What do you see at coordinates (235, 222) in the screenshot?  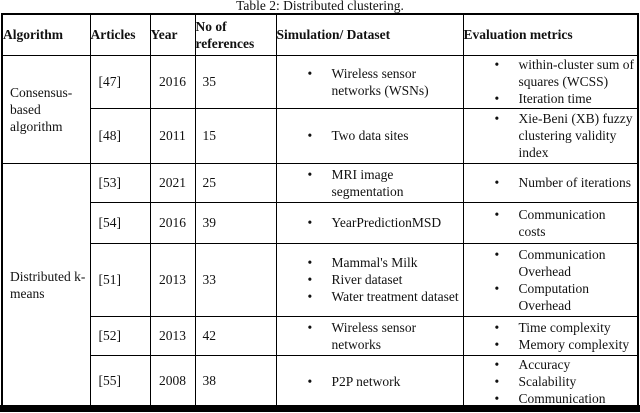 I see `refs-cell: 39` at bounding box center [235, 222].